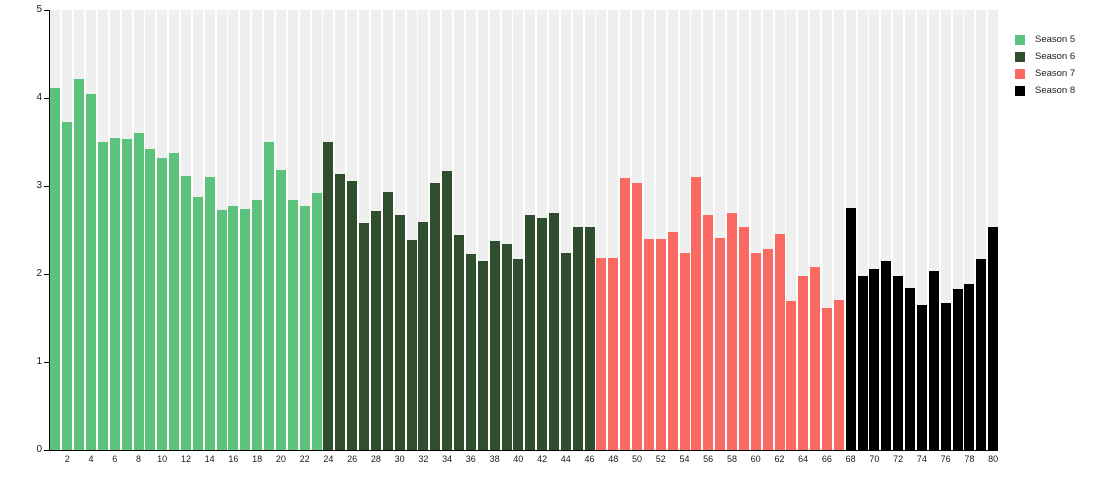  I want to click on x-tick-label: 66, so click(826, 459).